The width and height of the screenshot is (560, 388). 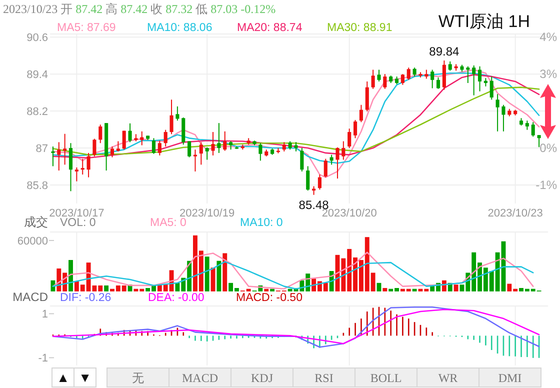 What do you see at coordinates (42, 149) in the screenshot?
I see `y-tick-label: 87` at bounding box center [42, 149].